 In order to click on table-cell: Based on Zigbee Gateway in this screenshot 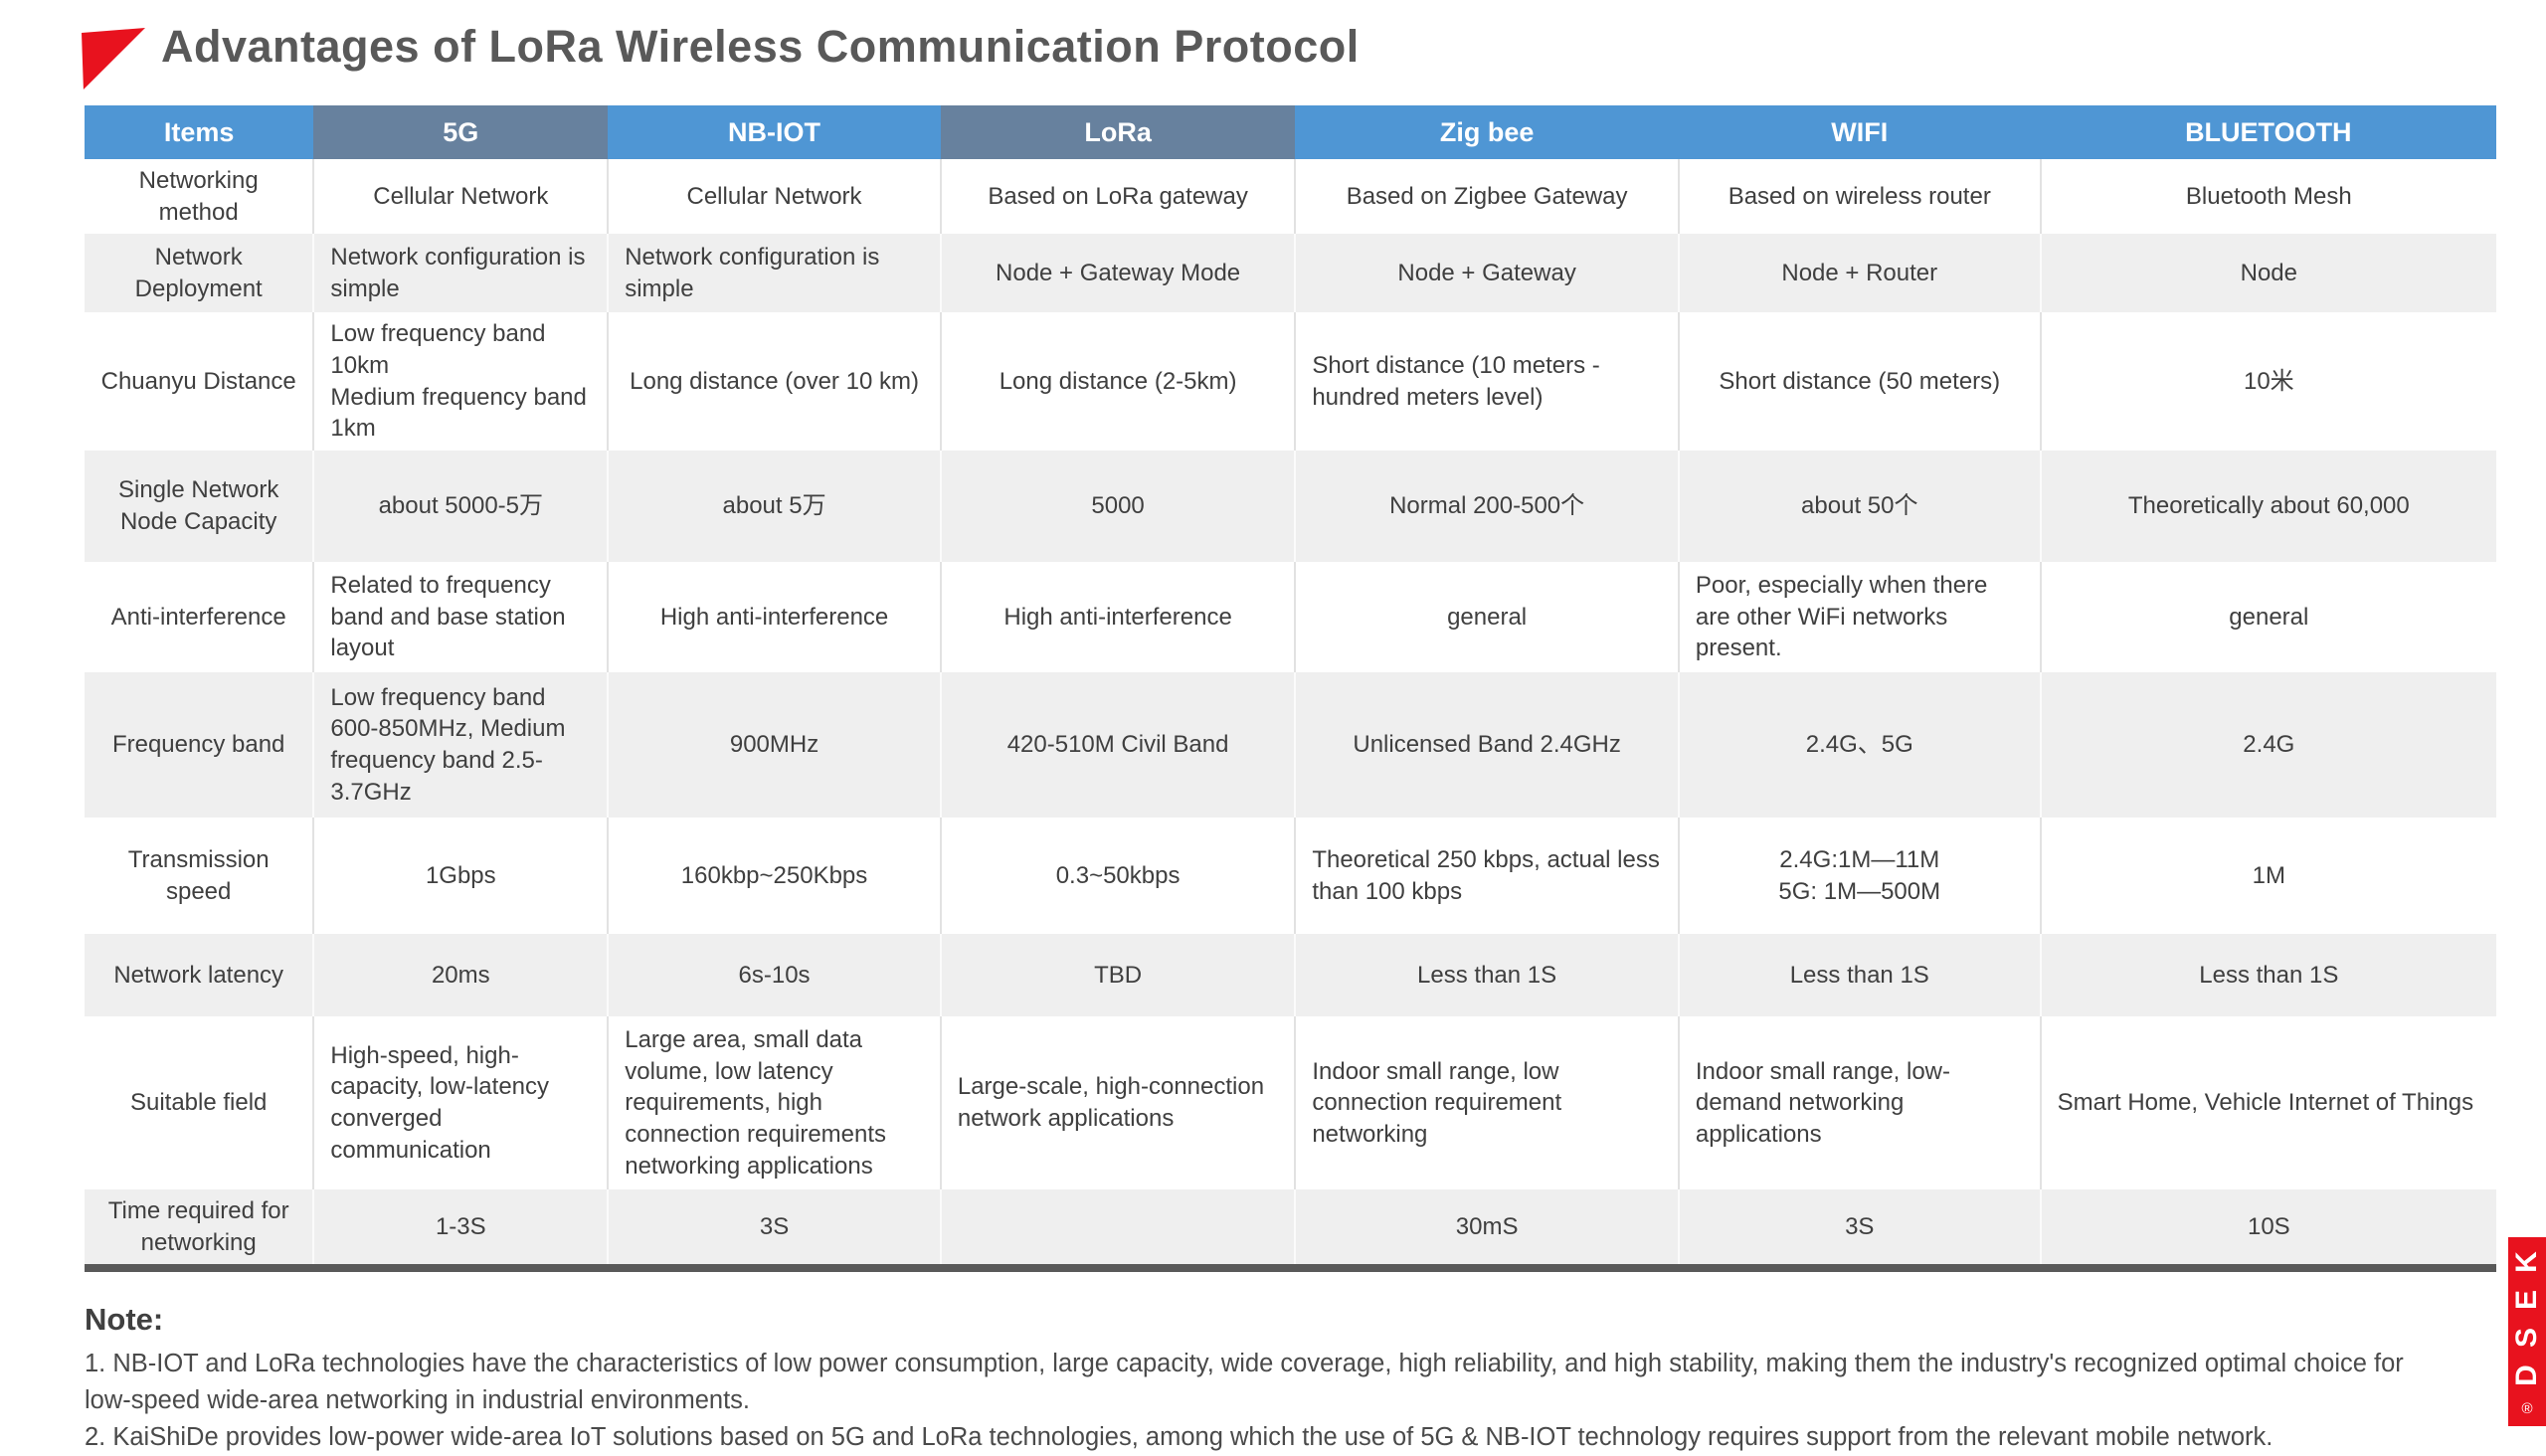, I will do `click(1487, 197)`.